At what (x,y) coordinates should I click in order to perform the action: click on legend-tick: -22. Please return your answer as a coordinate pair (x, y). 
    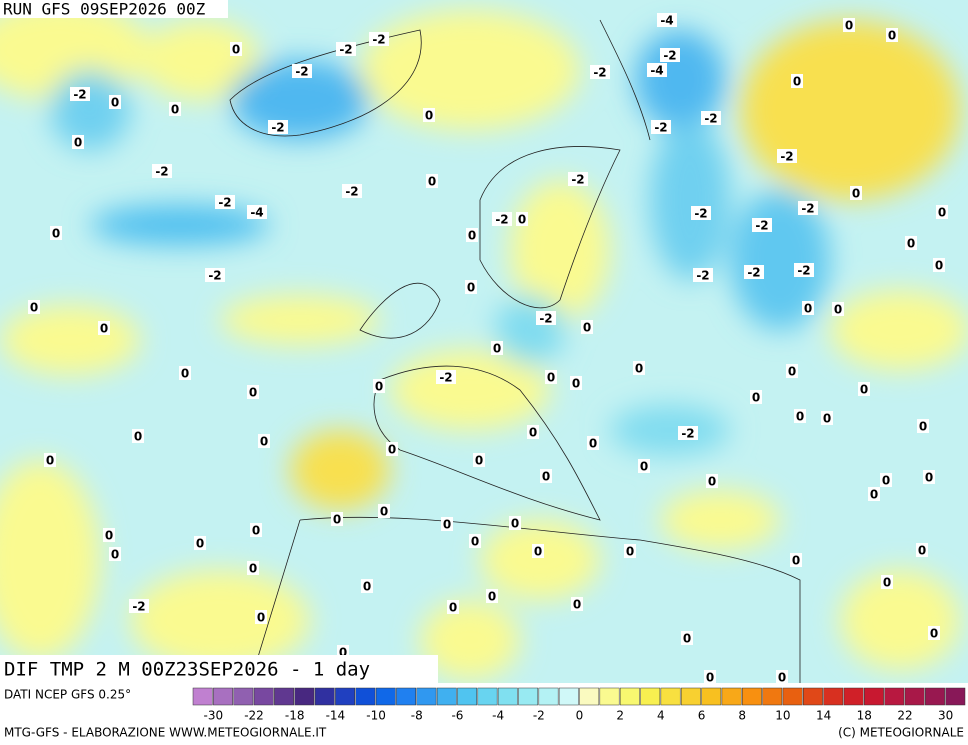
    Looking at the image, I should click on (254, 716).